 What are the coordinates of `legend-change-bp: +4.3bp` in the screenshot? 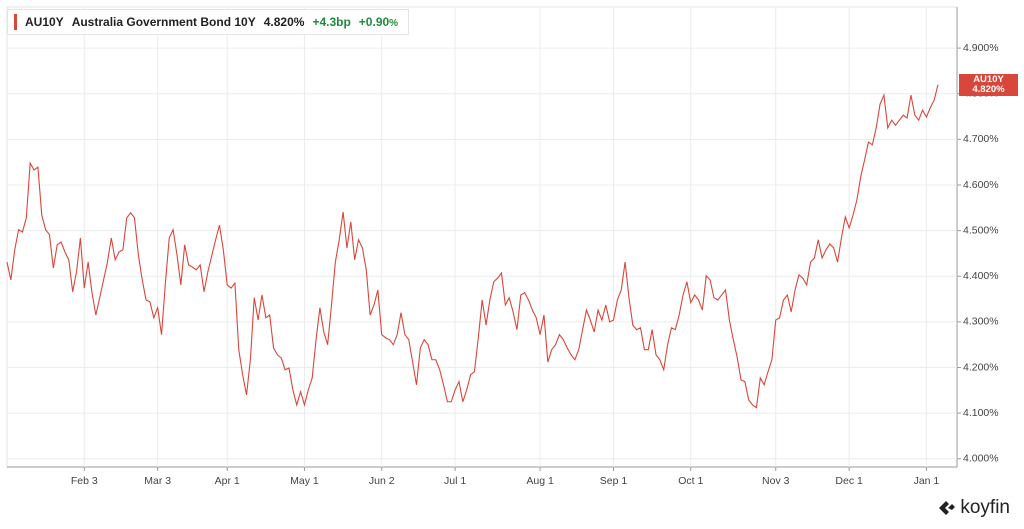 It's located at (331, 22).